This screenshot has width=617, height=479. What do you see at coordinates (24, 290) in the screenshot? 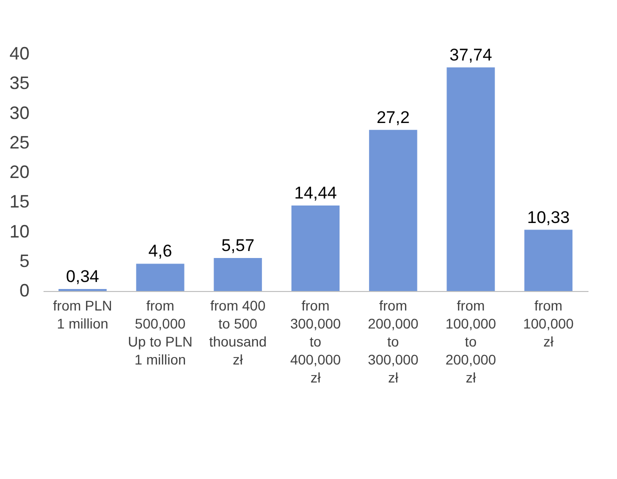
I see `y-tick-label: 0` at bounding box center [24, 290].